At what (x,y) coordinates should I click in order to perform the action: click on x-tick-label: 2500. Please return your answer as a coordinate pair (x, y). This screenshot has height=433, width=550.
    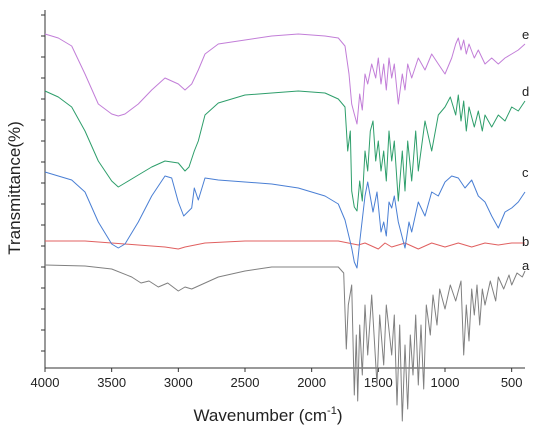
    Looking at the image, I should click on (245, 382).